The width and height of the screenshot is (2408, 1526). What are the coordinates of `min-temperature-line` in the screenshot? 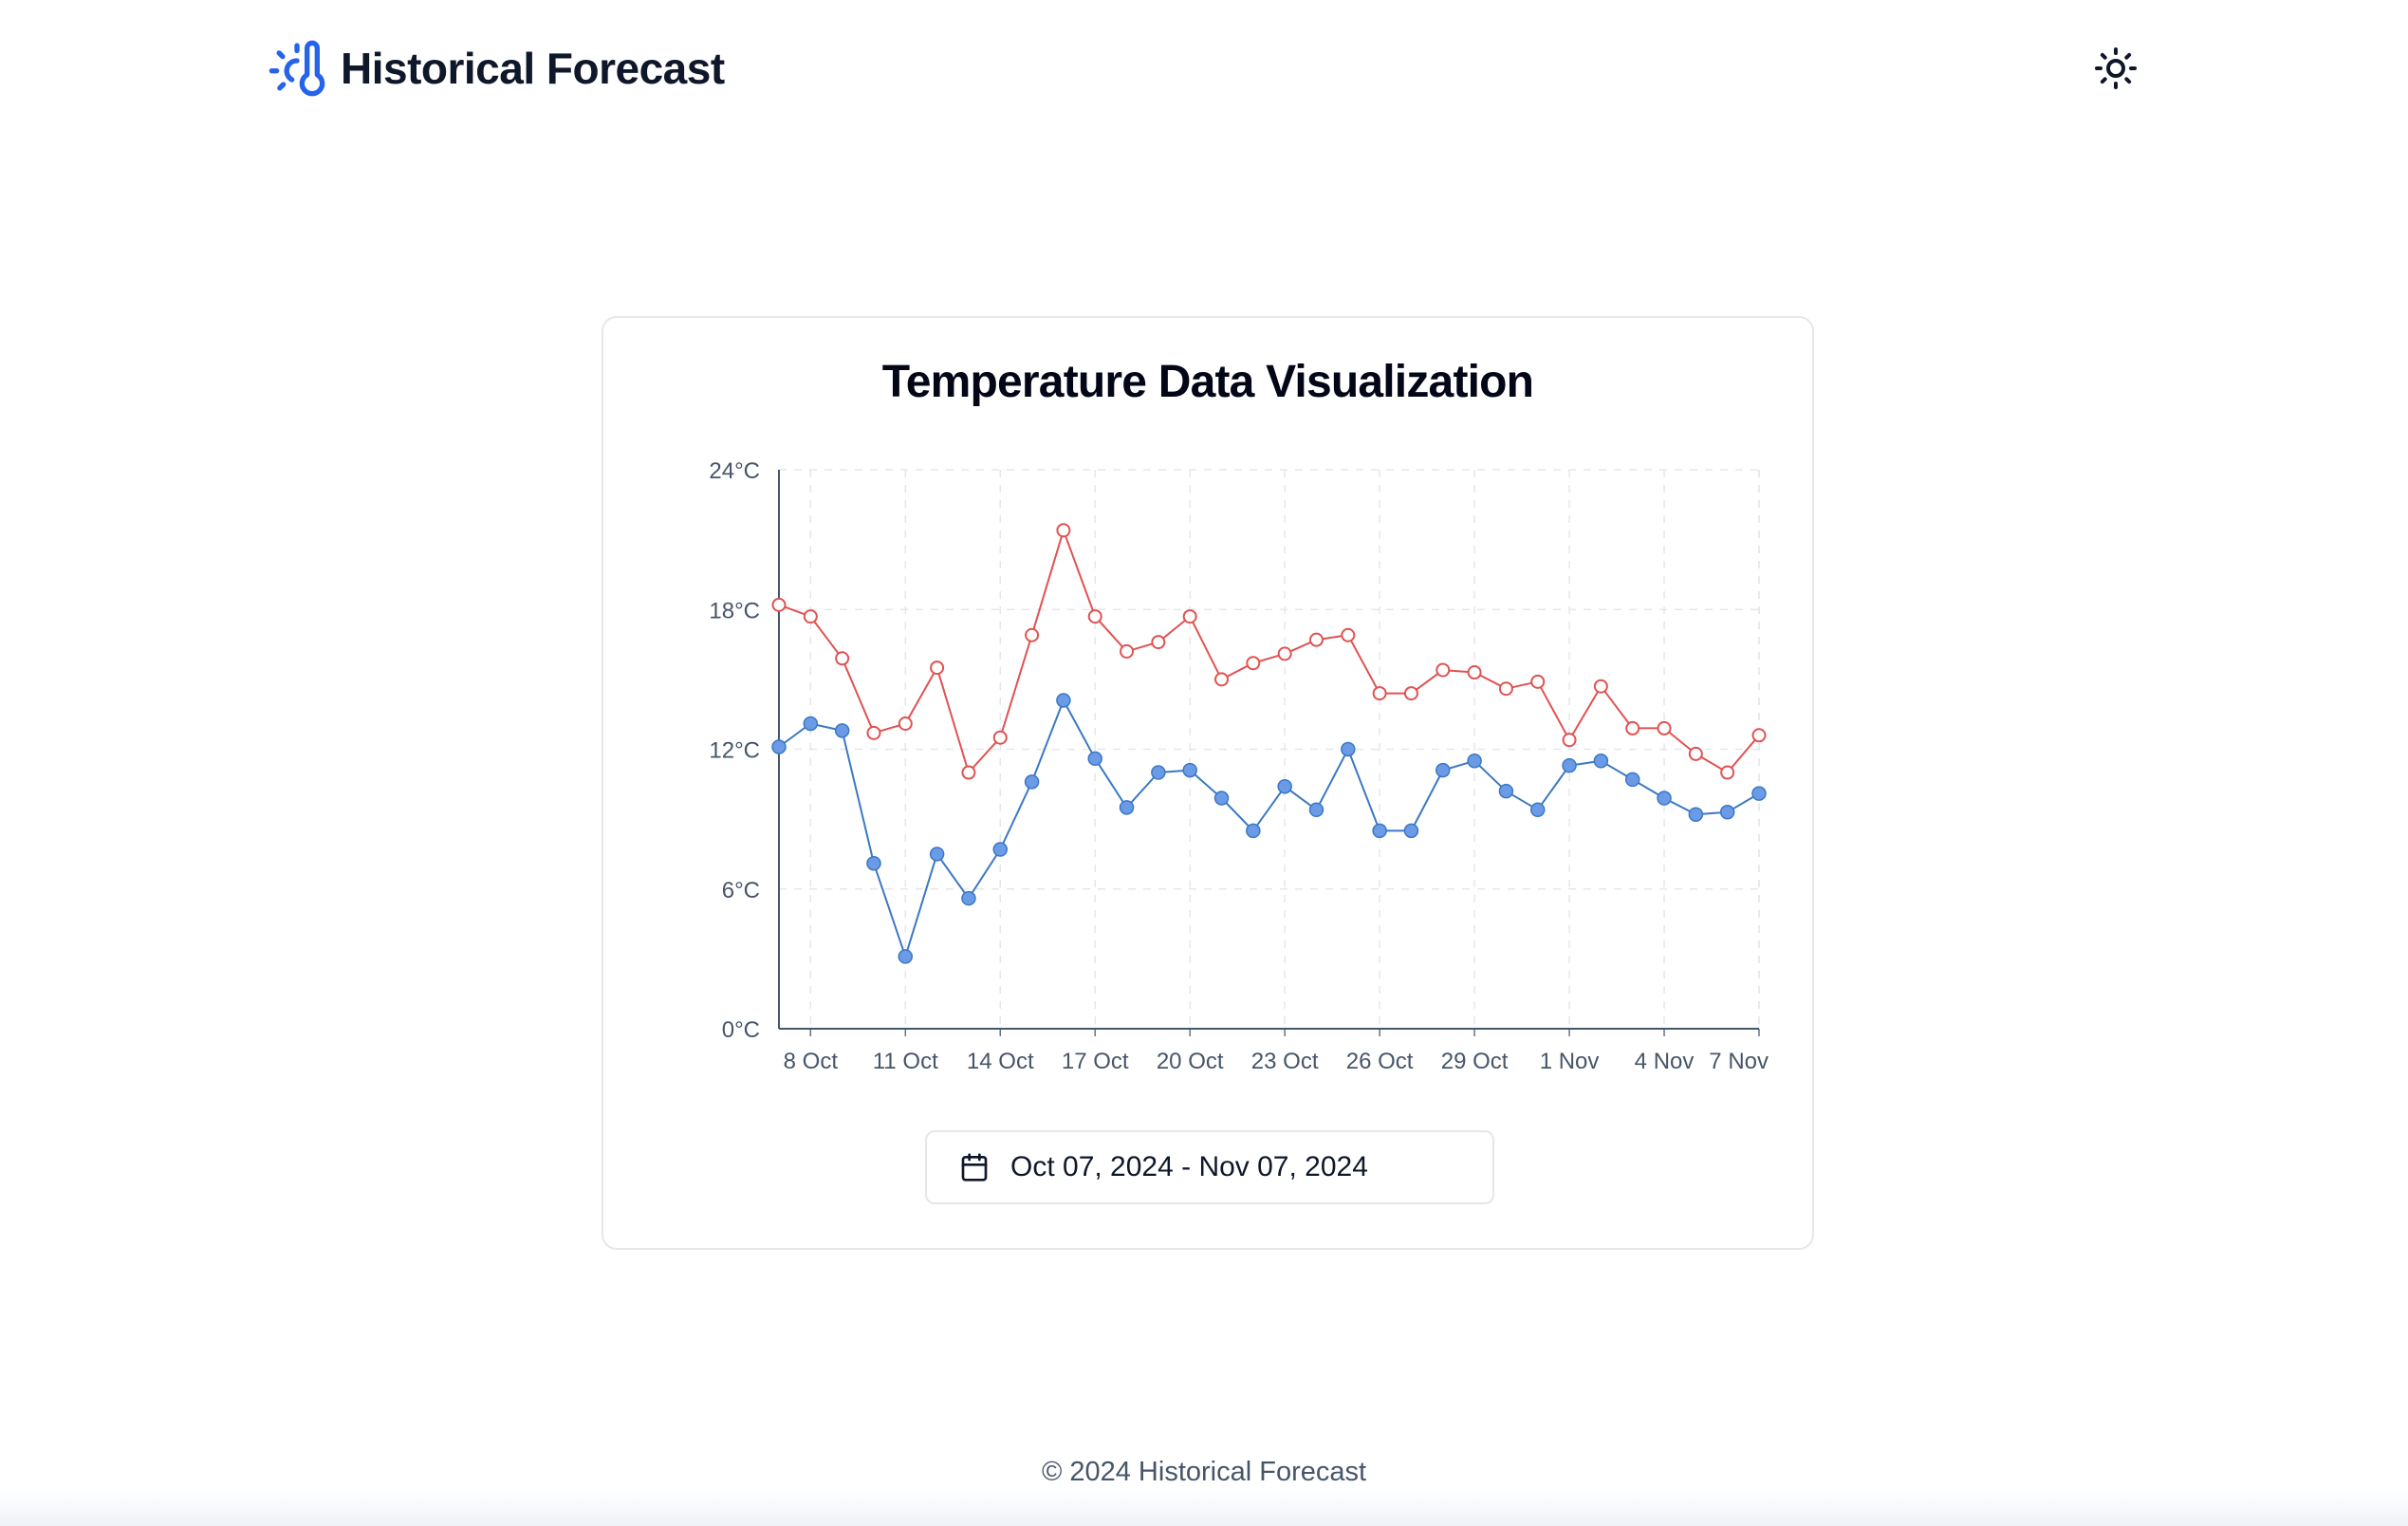 It's located at (1269, 828).